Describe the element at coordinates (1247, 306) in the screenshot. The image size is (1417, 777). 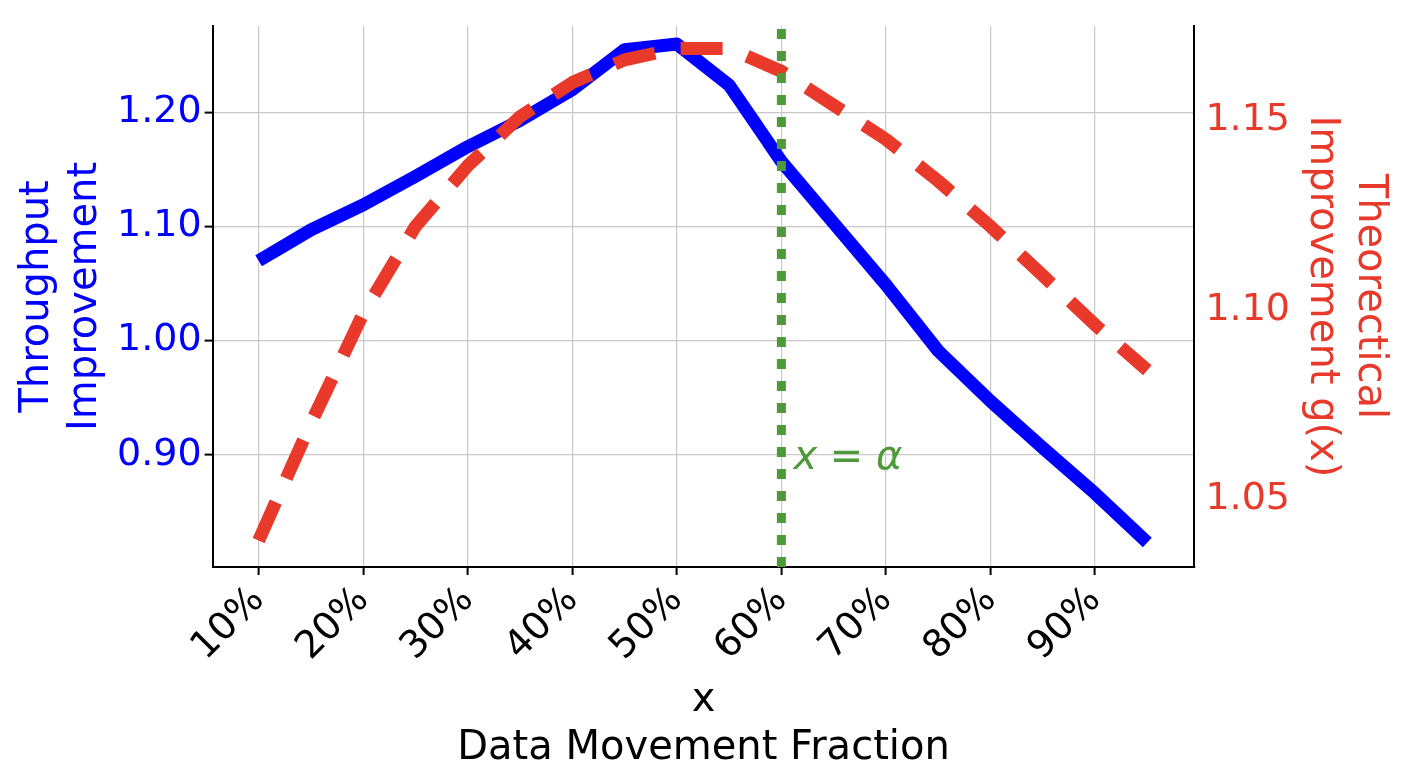
I see `y2-tick-label: 1.10` at that location.